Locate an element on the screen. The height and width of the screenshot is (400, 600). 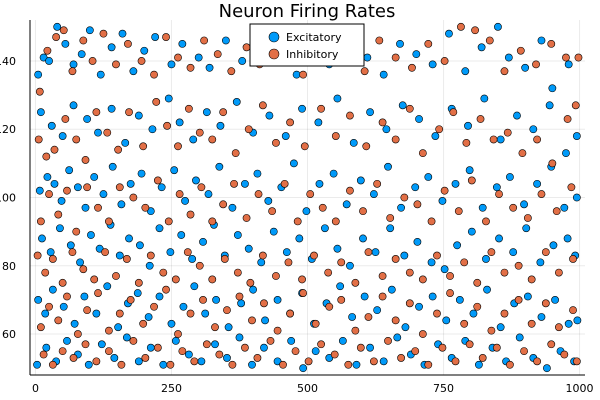
chart-title: Neuron Firing Rates is located at coordinates (307, 11).